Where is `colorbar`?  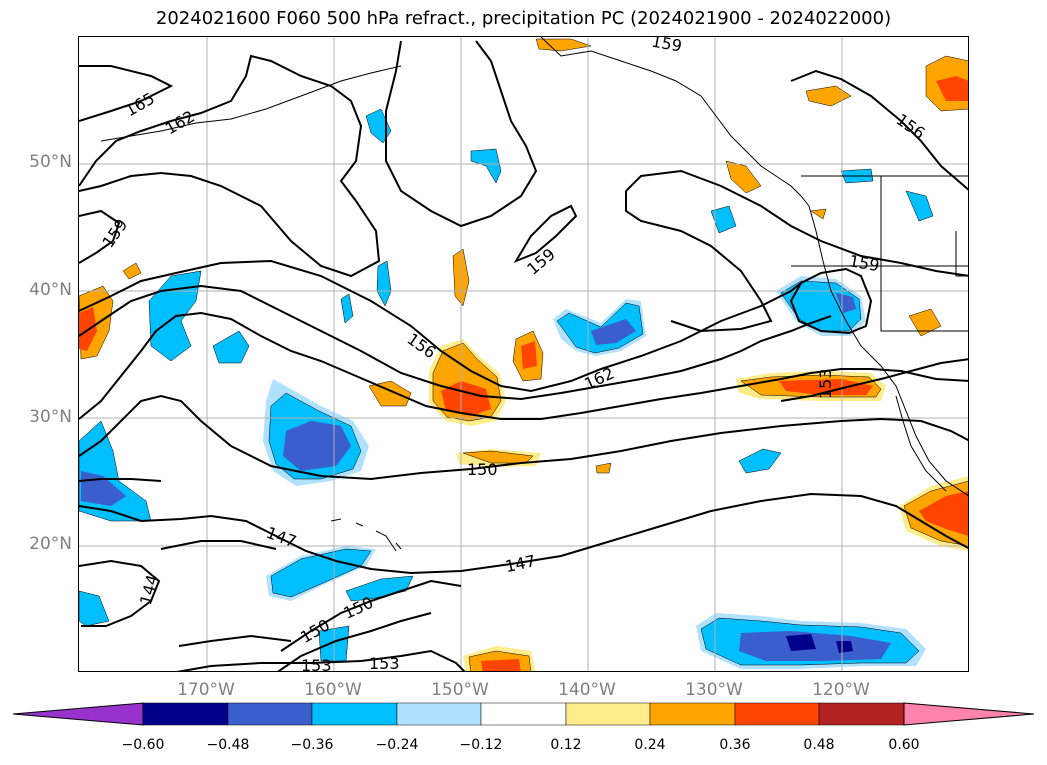
colorbar is located at coordinates (523, 714).